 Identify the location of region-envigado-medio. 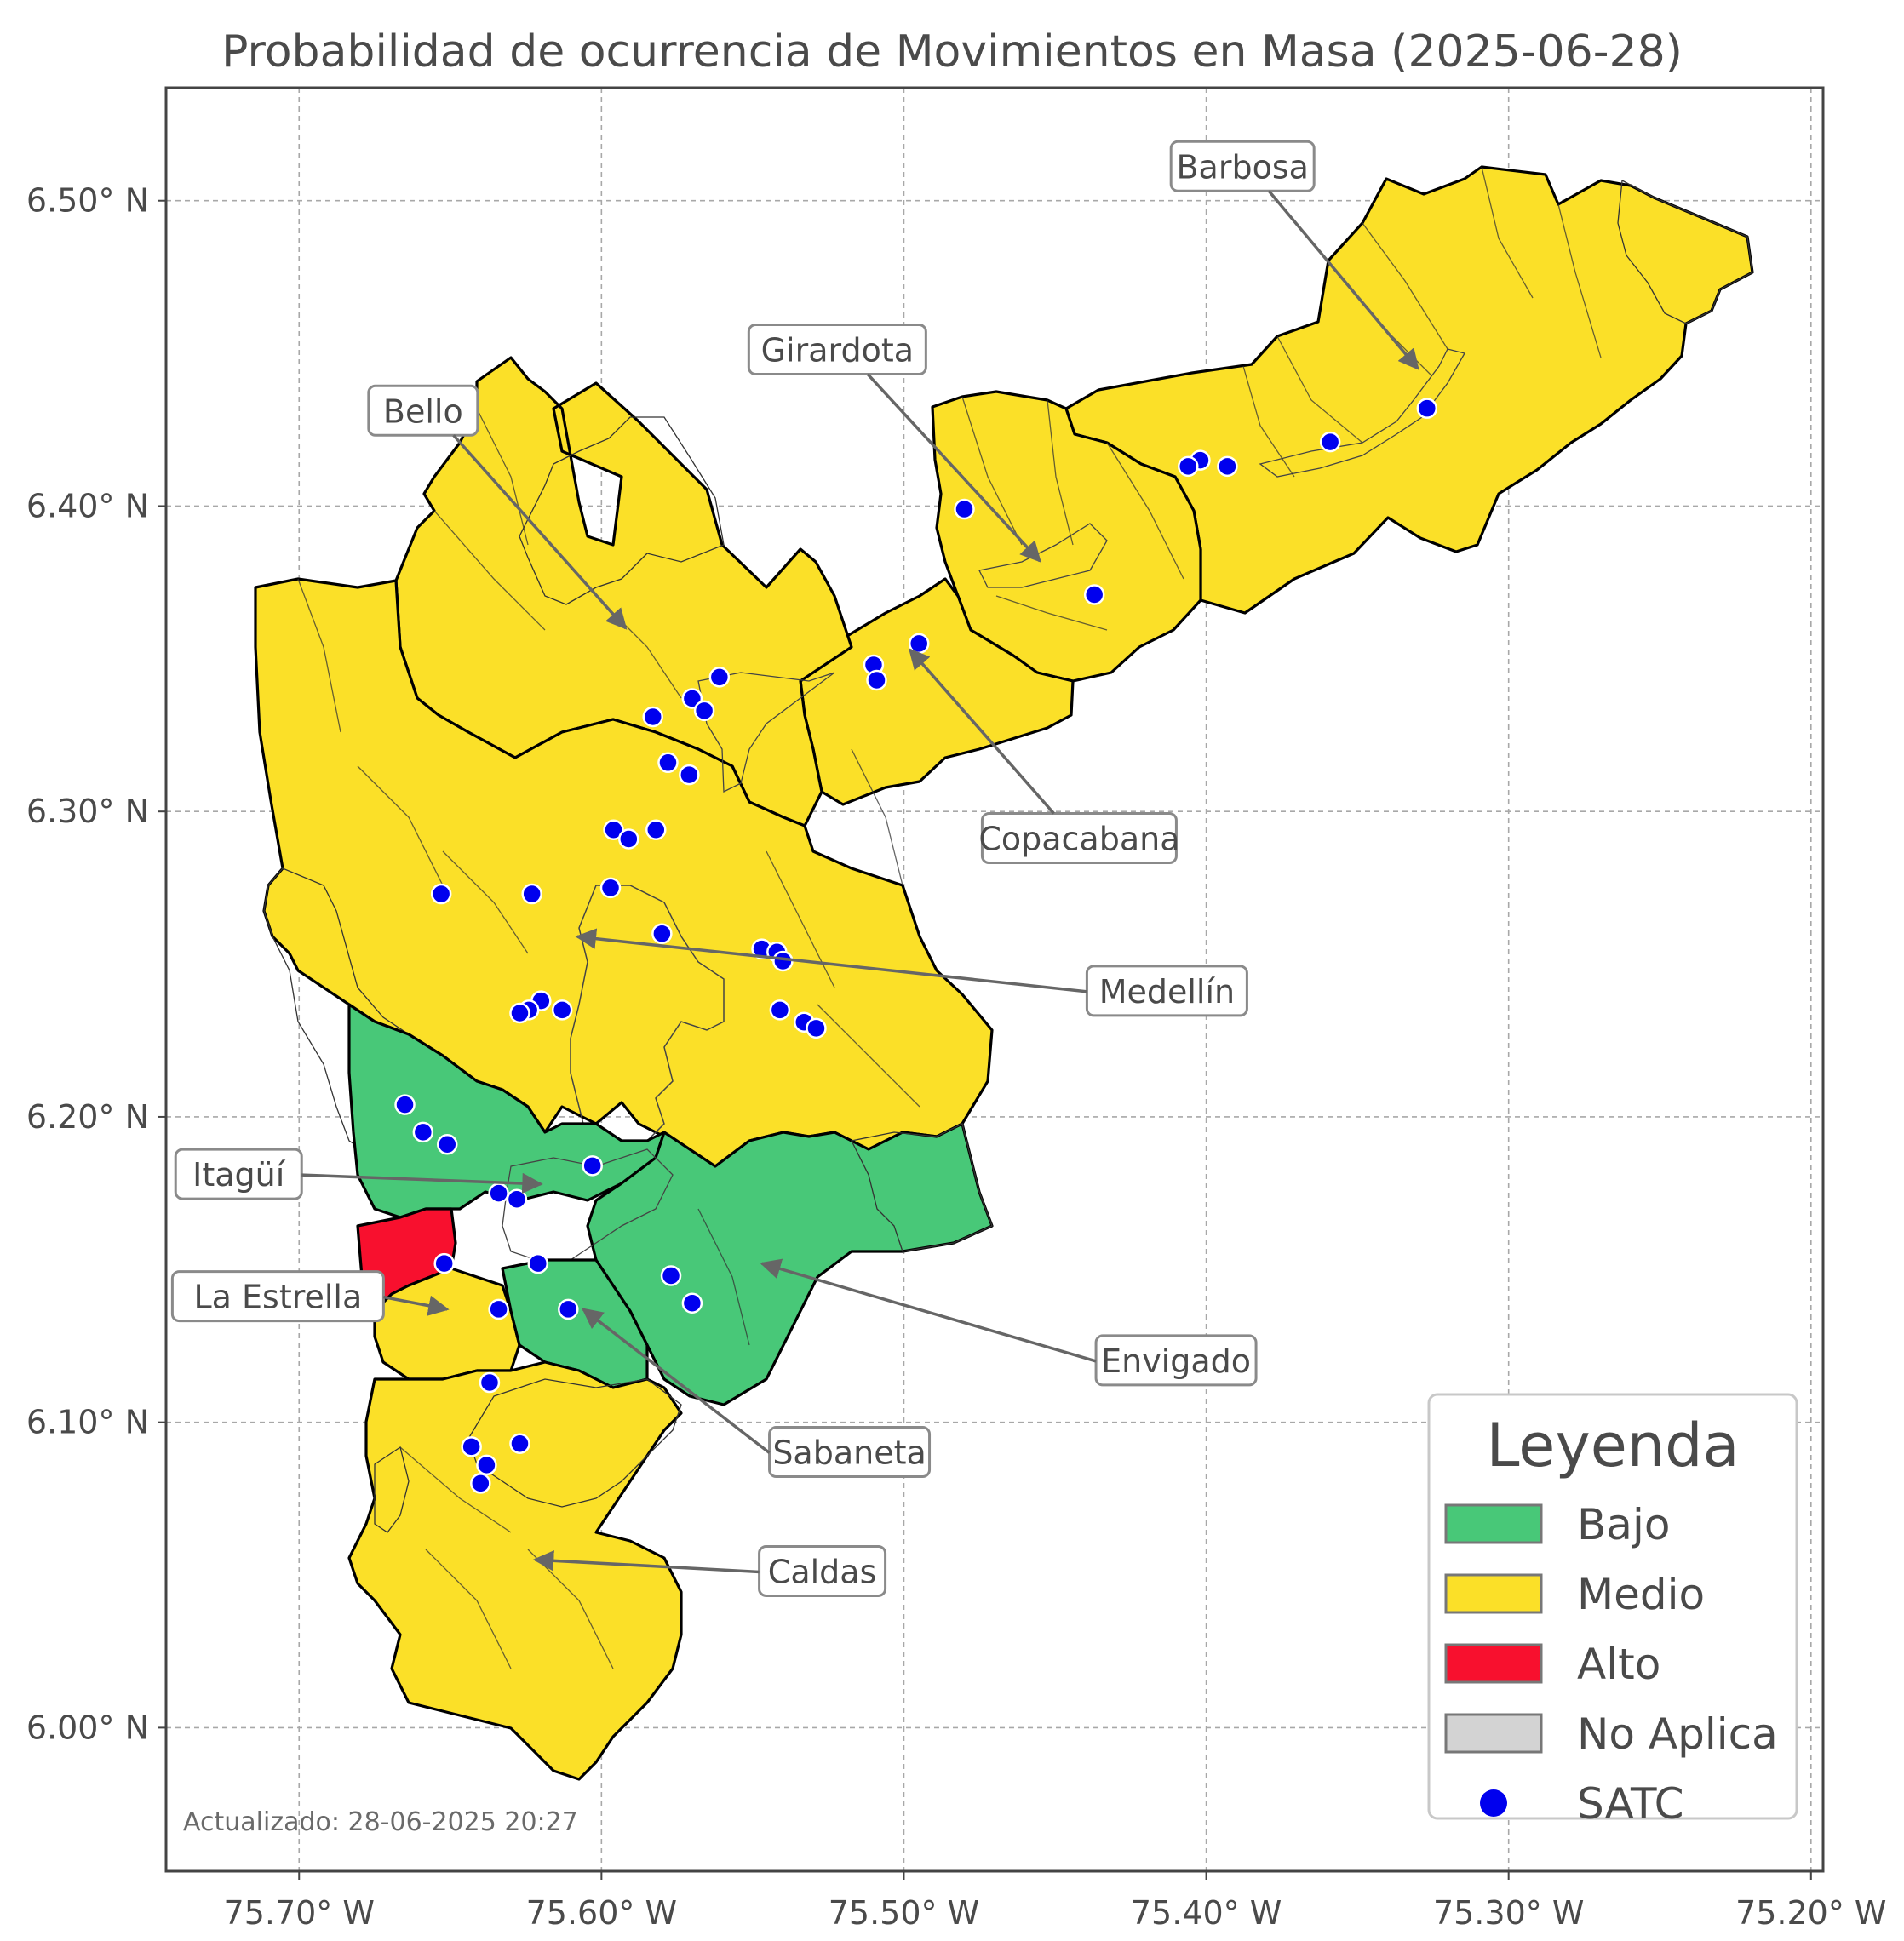
(922, 1187).